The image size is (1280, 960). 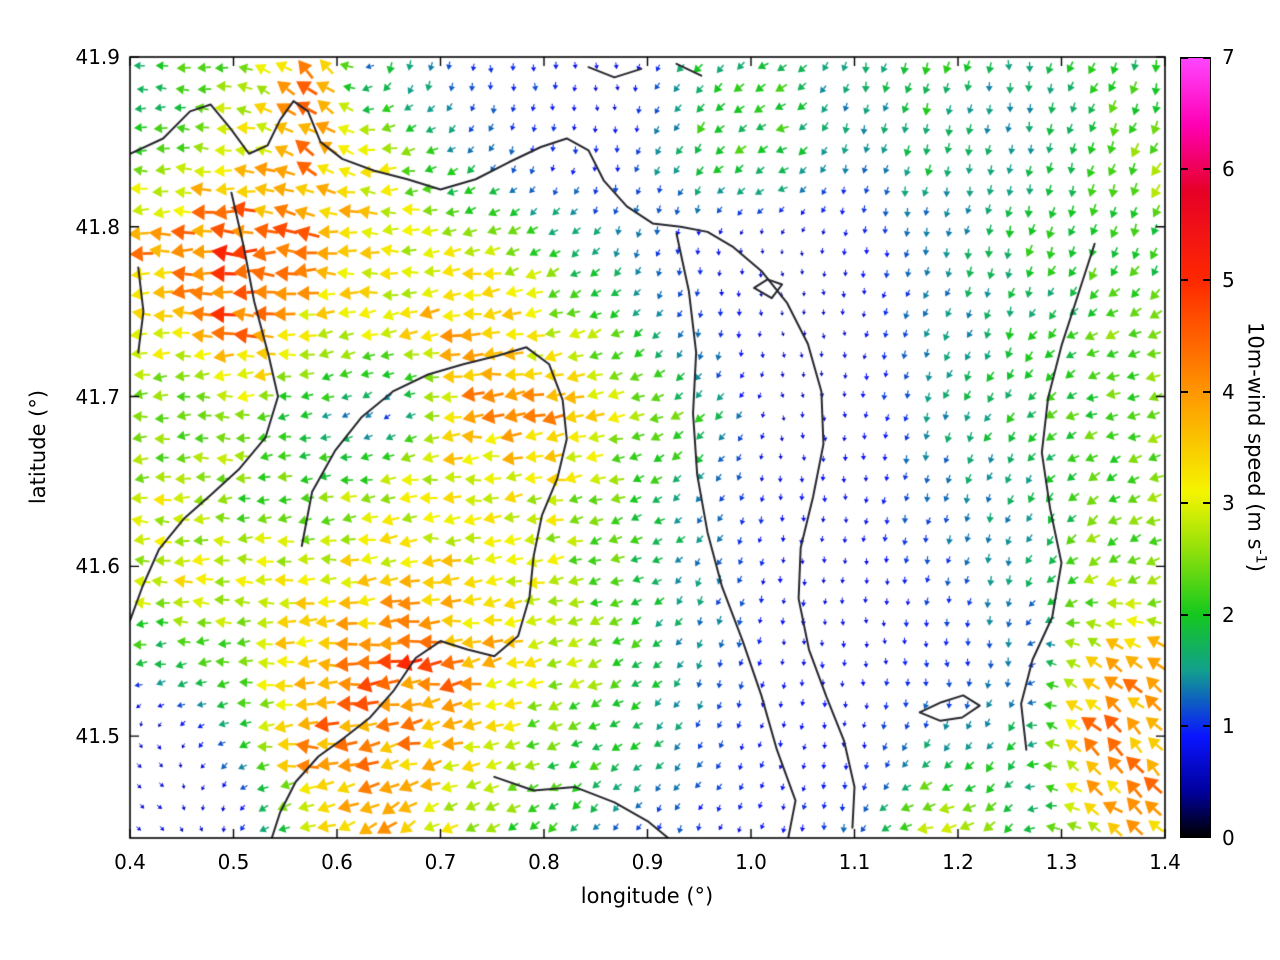 What do you see at coordinates (1255, 436) in the screenshot?
I see `colorbar-title-prefix: 10m-wind speed (m s` at bounding box center [1255, 436].